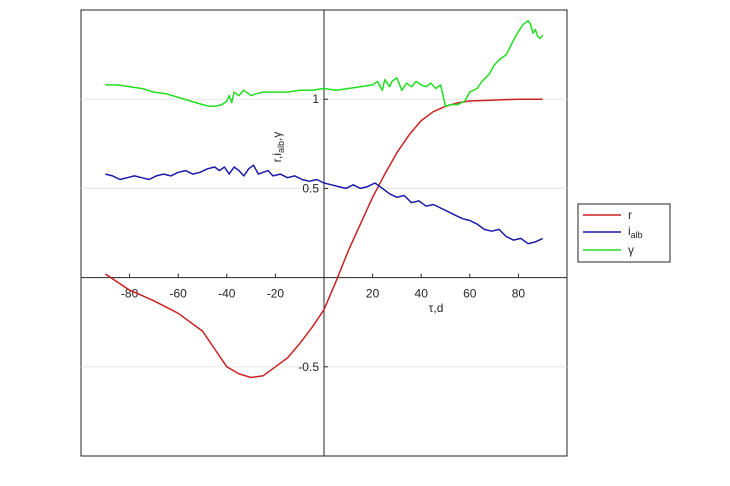 This screenshot has width=730, height=486. Describe the element at coordinates (277, 157) in the screenshot. I see `y-axis-label-main: r,i` at that location.